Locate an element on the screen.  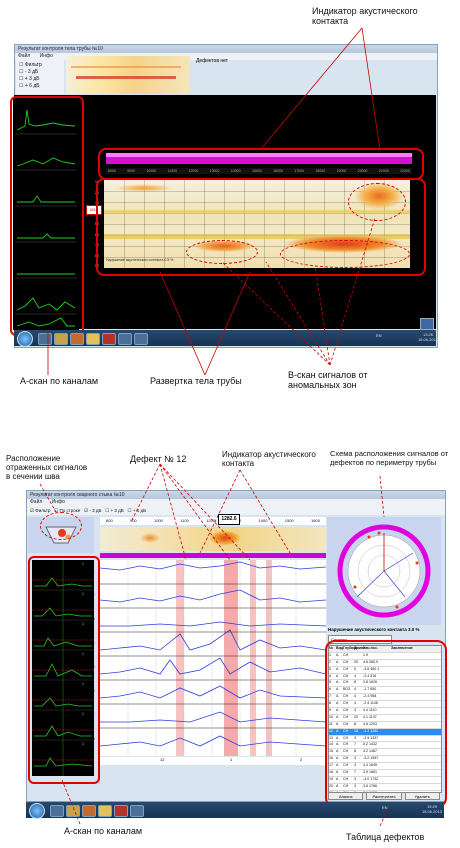
window-title: Результат контроля тела трубы №10 is located at coordinates (226, 49).